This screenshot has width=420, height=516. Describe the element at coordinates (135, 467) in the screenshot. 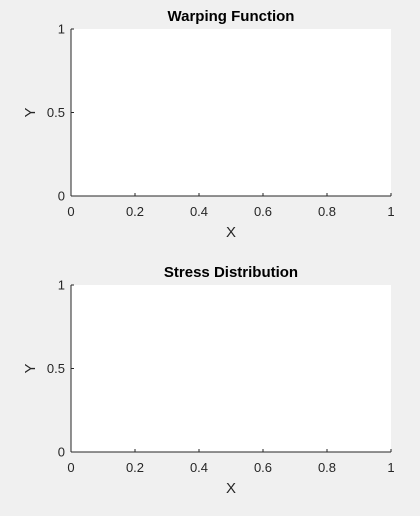

I see `chart-stress-x-tick-label: 0.2` at that location.